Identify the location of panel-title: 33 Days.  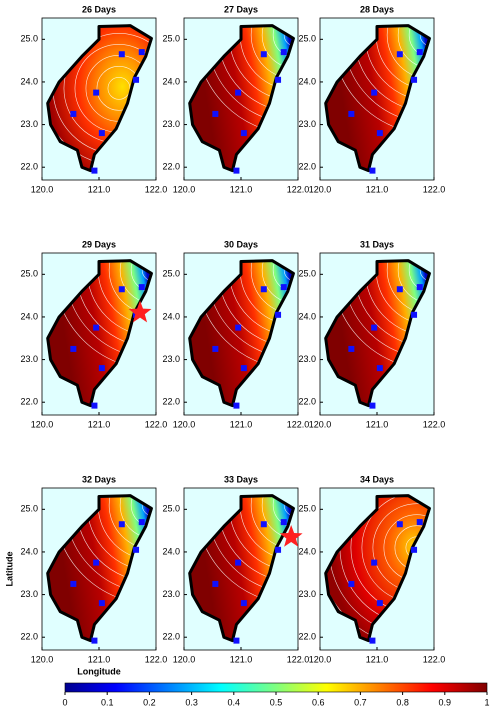
(241, 479).